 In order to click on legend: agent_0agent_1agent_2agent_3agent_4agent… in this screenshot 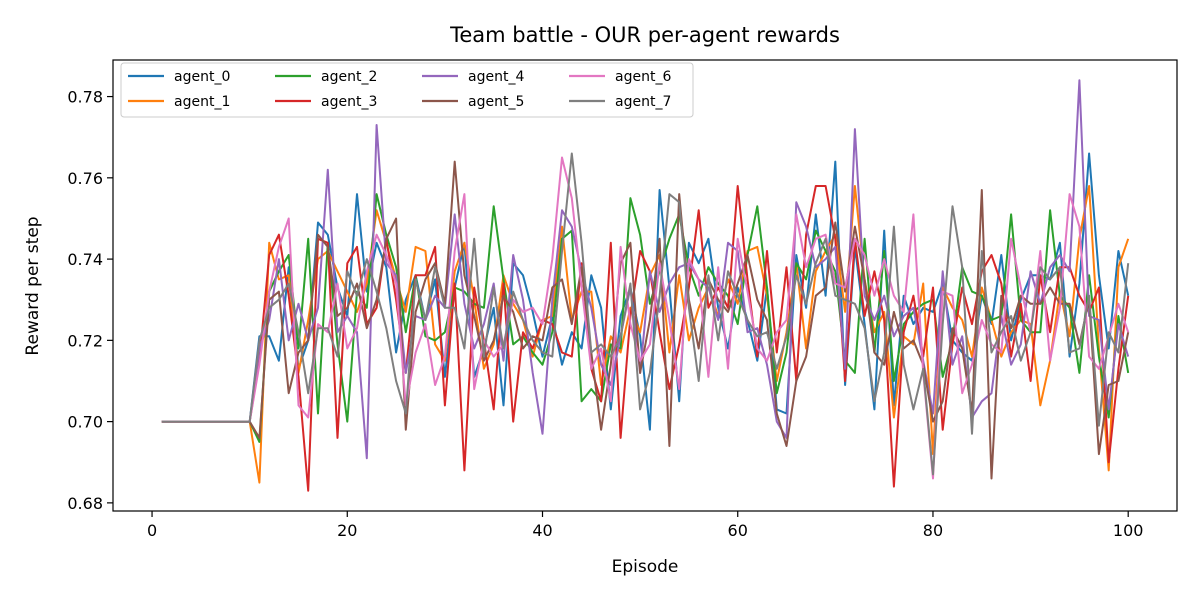, I will do `click(407, 90)`.